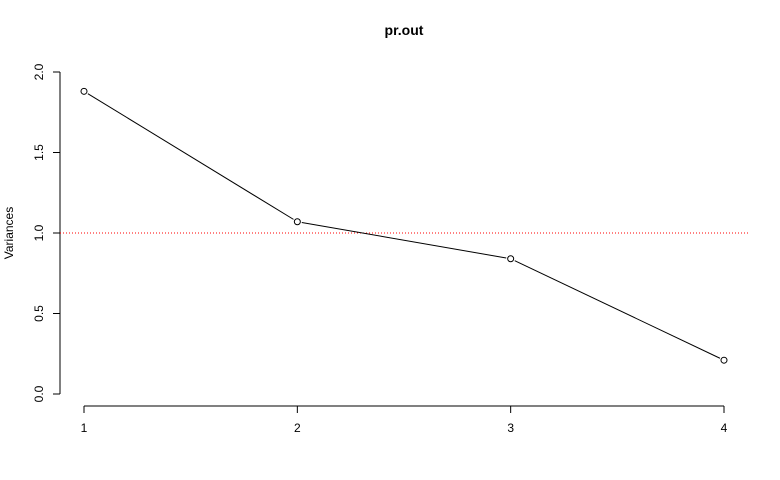 The image size is (780, 480). I want to click on x-tick-label: 3, so click(510, 428).